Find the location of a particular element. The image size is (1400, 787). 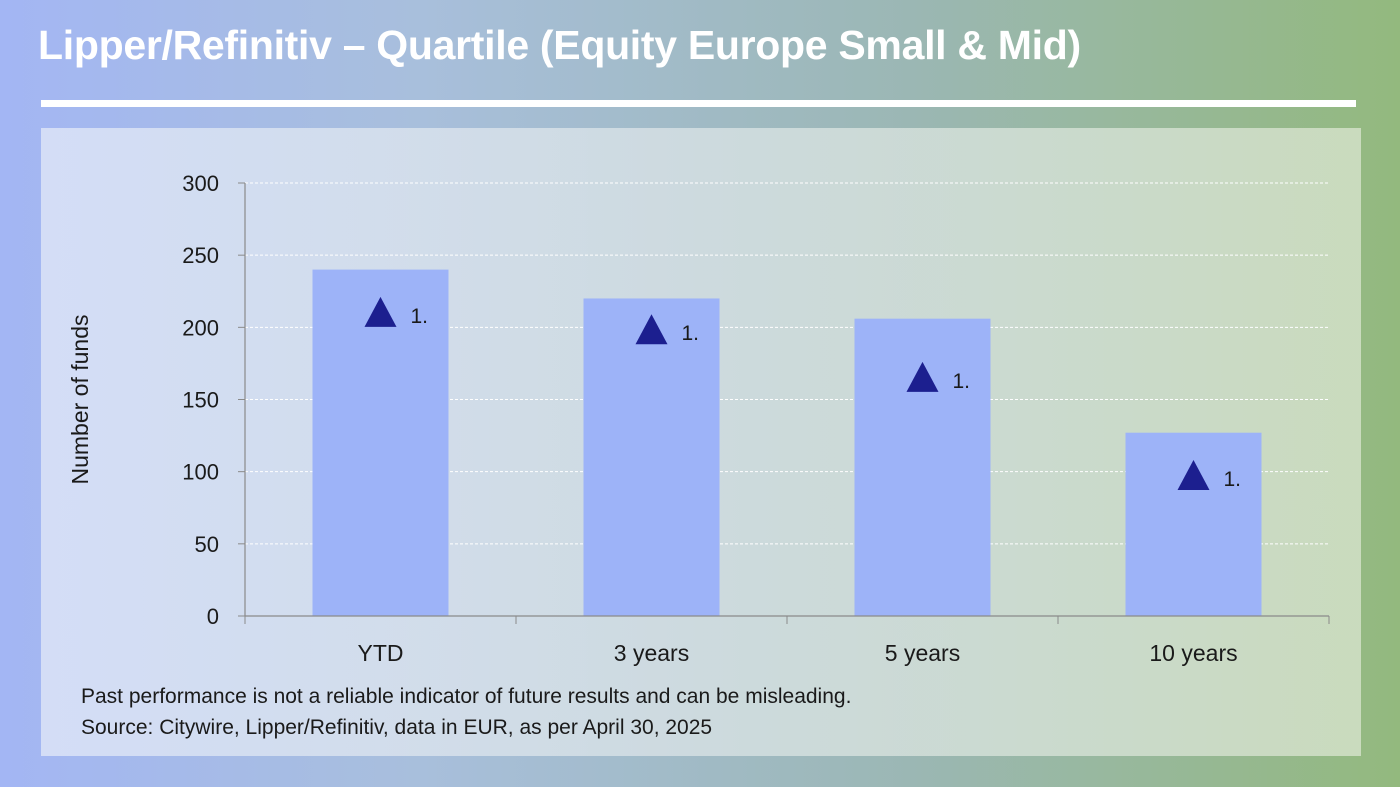

x-tick-label: YTD is located at coordinates (381, 653).